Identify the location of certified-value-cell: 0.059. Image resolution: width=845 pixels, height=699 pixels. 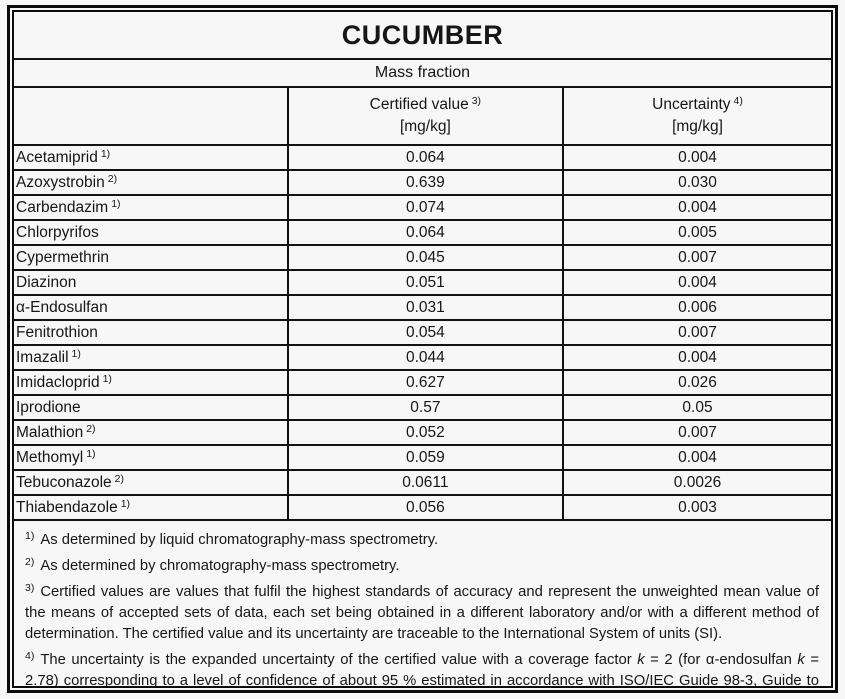
(425, 457).